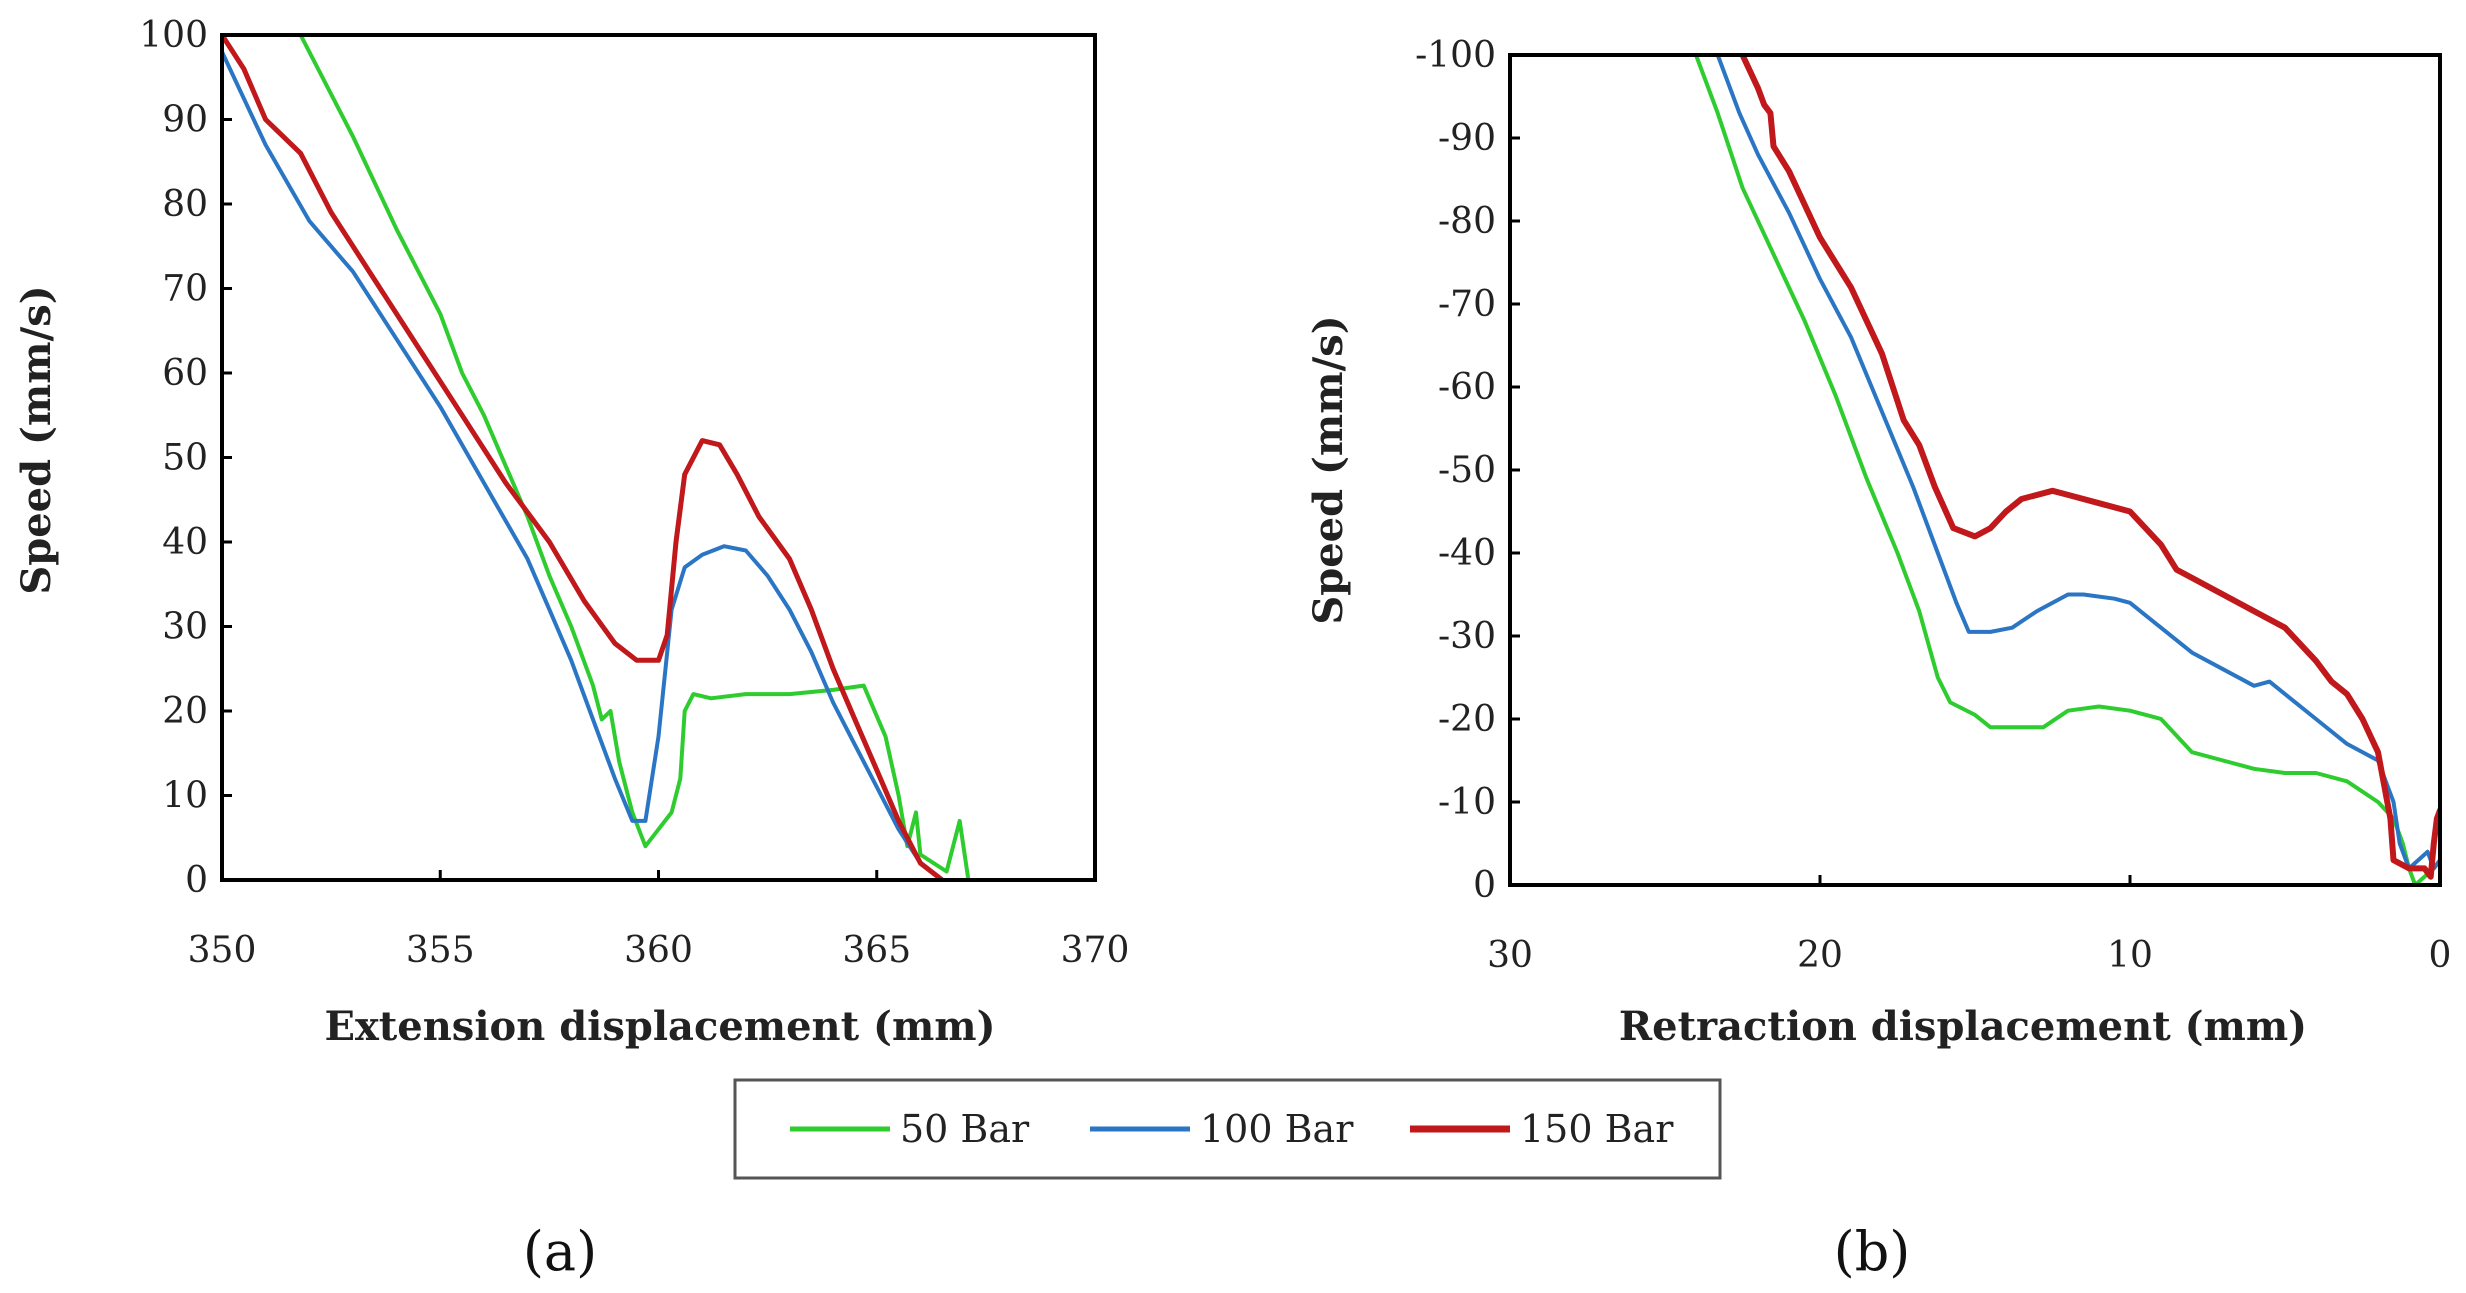 The height and width of the screenshot is (1293, 2466). I want to click on panel-b-ytick-label: -10, so click(1467, 802).